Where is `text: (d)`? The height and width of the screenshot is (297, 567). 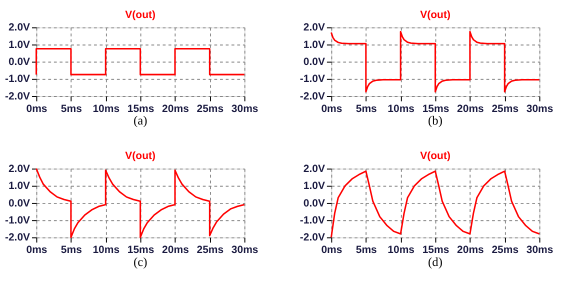 text: (d) is located at coordinates (435, 261).